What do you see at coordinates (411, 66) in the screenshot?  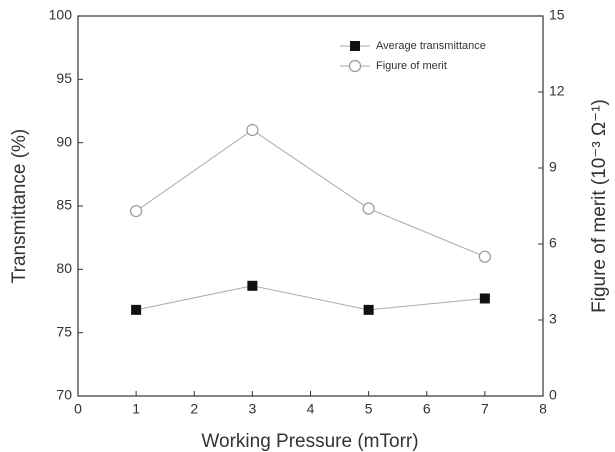 I see `legend-label: Figure of merit` at bounding box center [411, 66].